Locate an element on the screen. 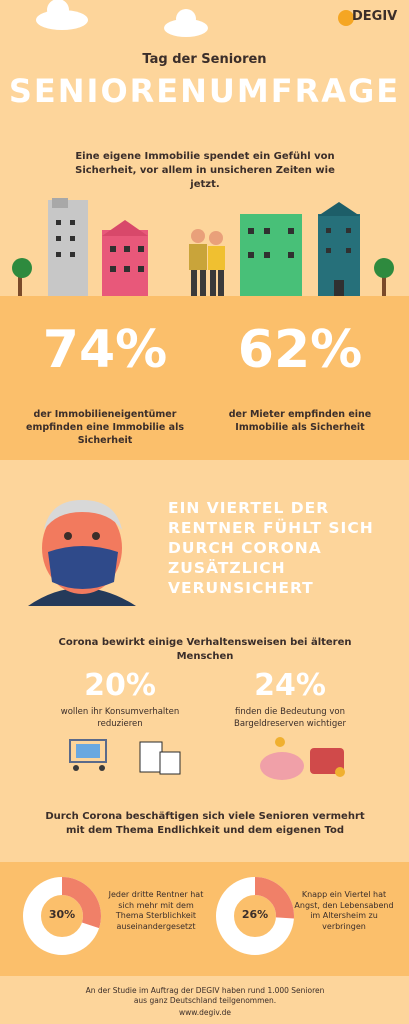  subtitle: Tag der Senioren is located at coordinates (204, 59).